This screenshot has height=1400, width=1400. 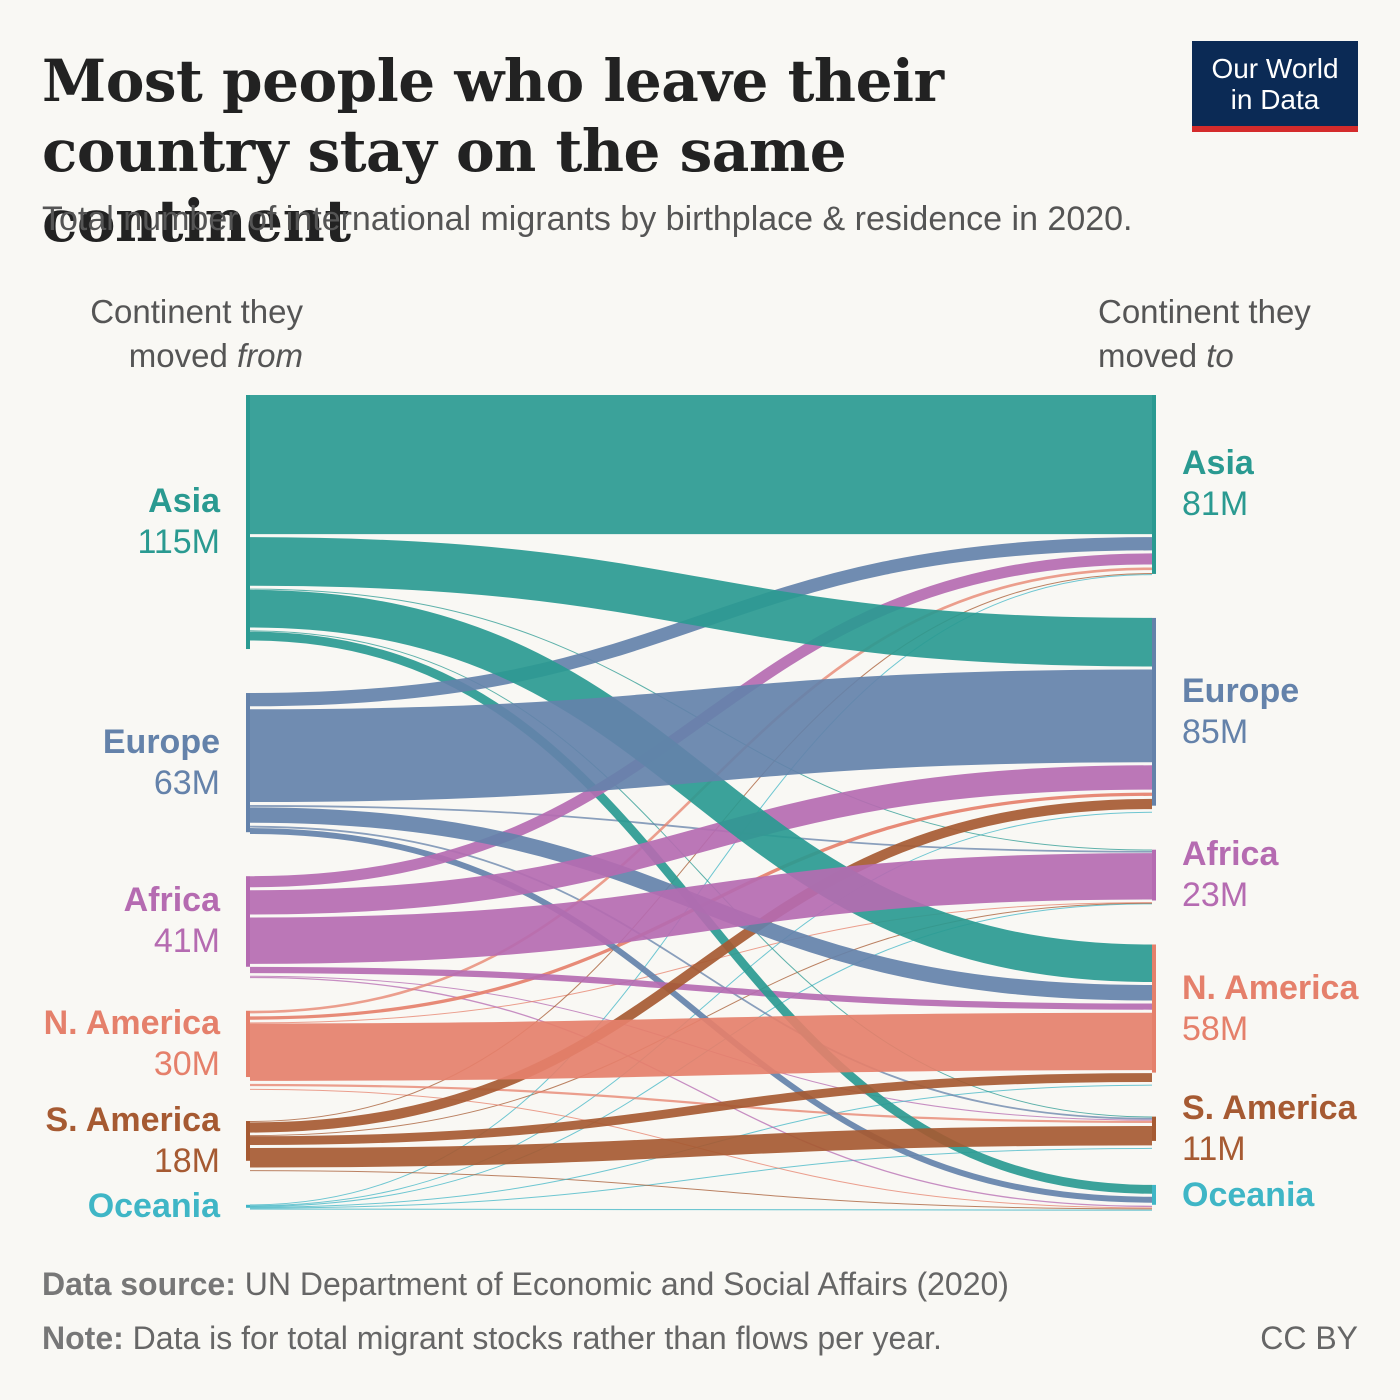 What do you see at coordinates (1220, 355) in the screenshot?
I see `right-heading-emphasis: to` at bounding box center [1220, 355].